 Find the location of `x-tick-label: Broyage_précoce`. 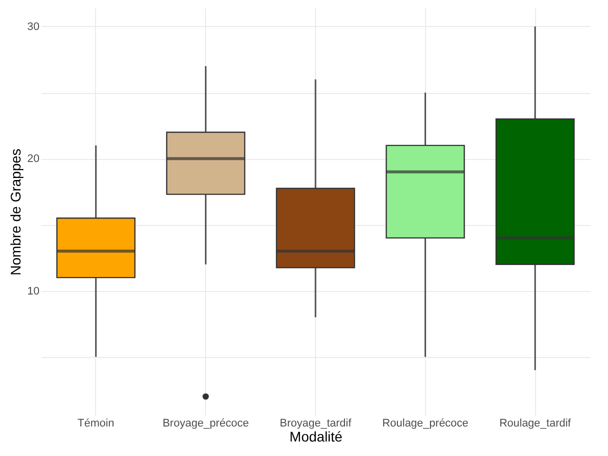

x-tick-label: Broyage_précoce is located at coordinates (205, 424).